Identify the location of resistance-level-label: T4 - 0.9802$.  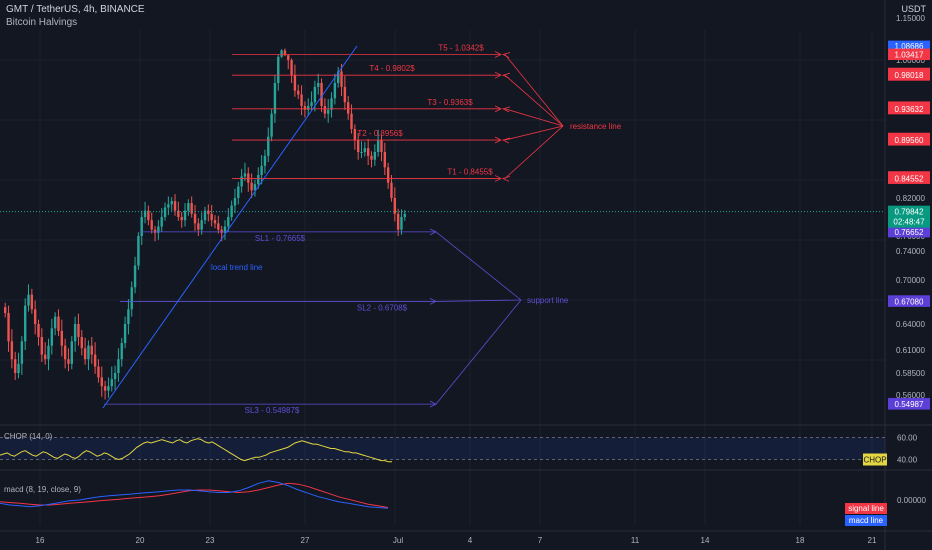
(392, 68).